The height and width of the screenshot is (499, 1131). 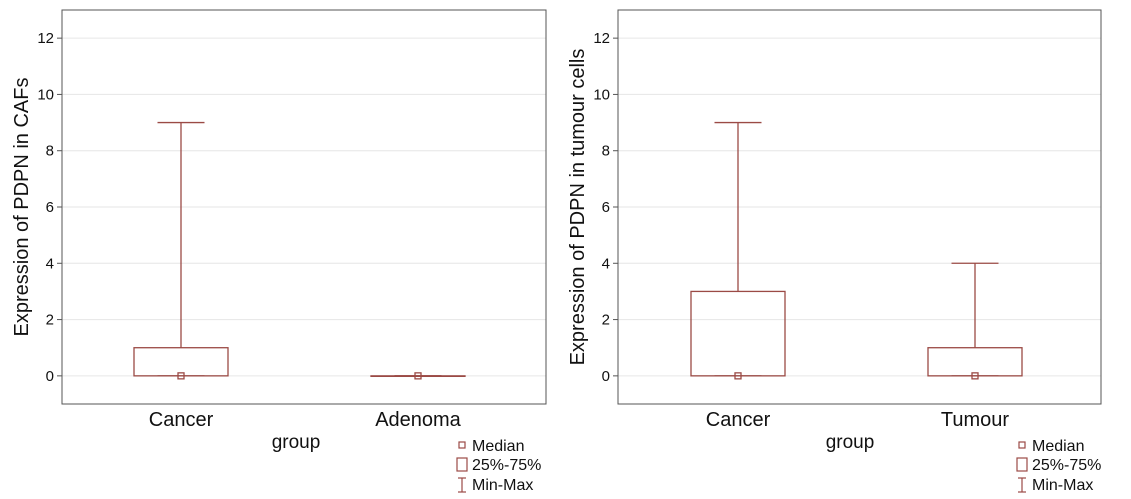 What do you see at coordinates (578, 207) in the screenshot?
I see `y-axis-label: Expression of PDPN in tumour cells` at bounding box center [578, 207].